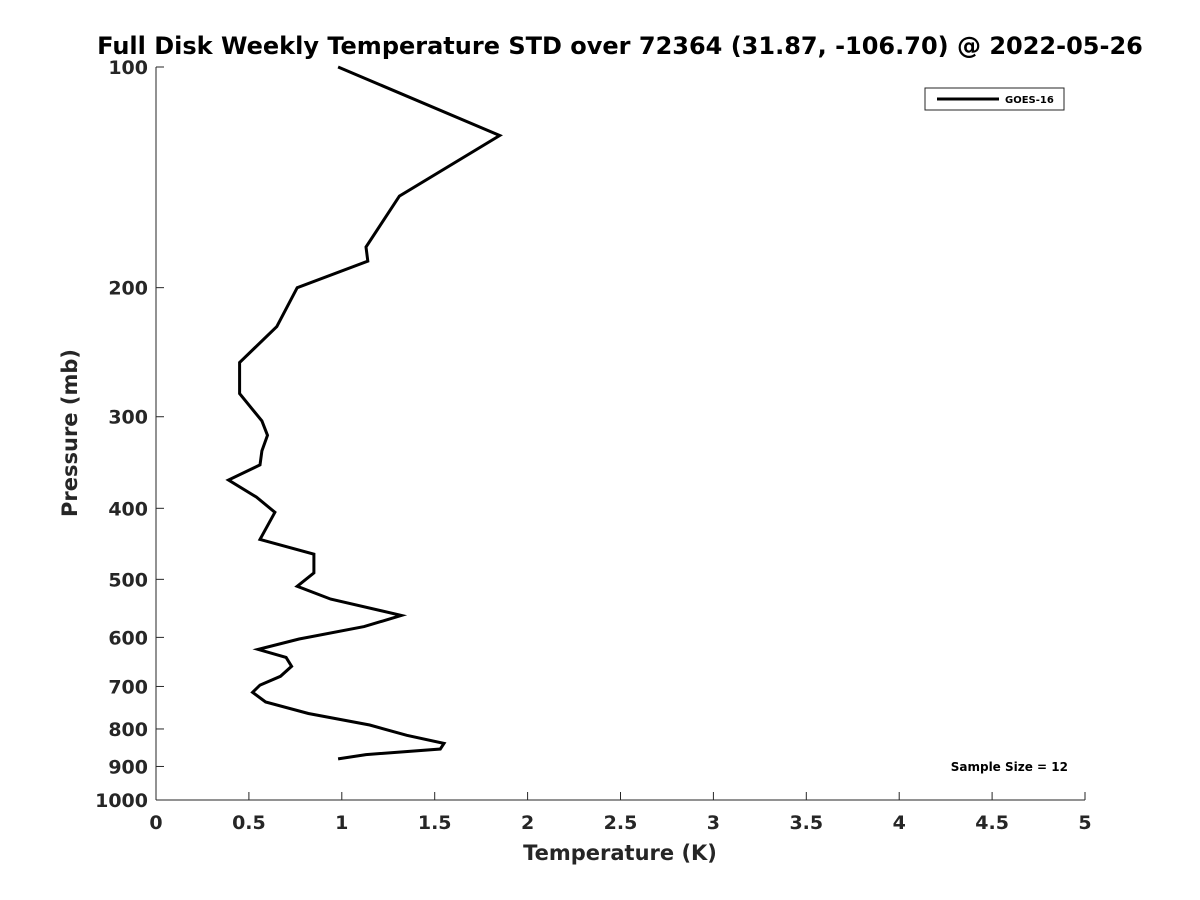 This screenshot has height=900, width=1200. Describe the element at coordinates (155, 823) in the screenshot. I see `x-tick-label: 0` at that location.